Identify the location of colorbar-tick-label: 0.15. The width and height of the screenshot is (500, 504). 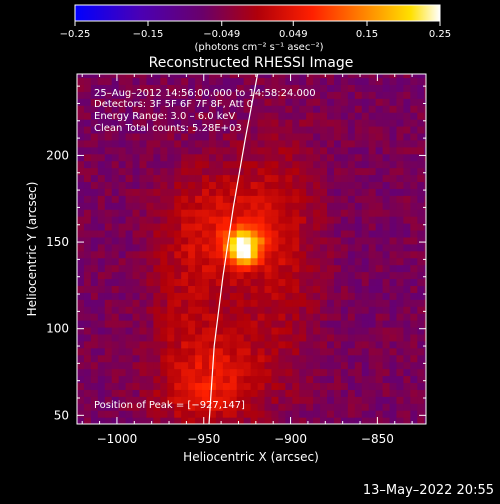
(367, 34).